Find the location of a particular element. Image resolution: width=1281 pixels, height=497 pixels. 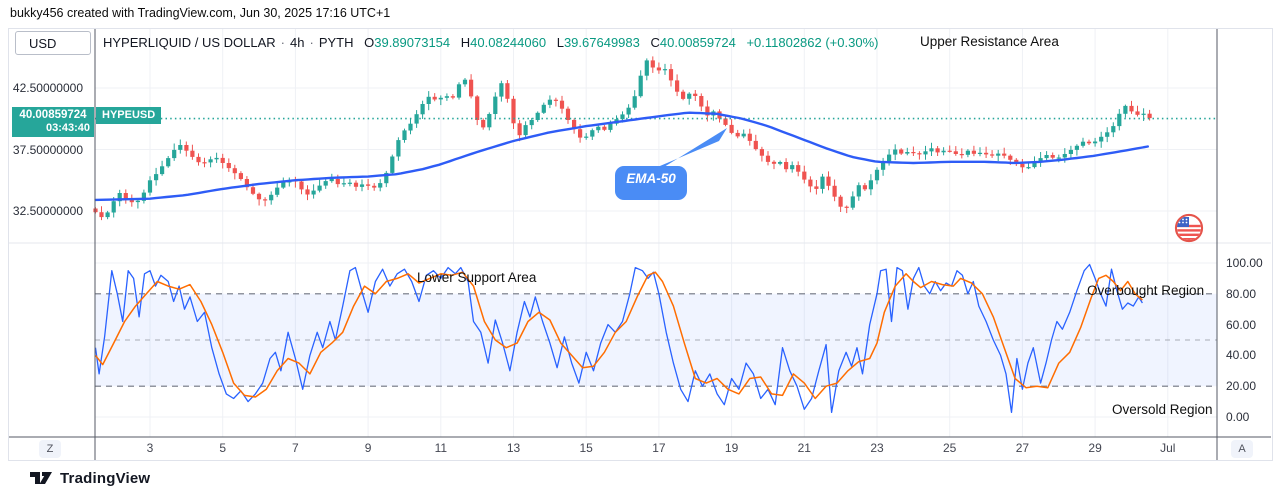

oscillator-tick-label: 20.00 is located at coordinates (1241, 386).